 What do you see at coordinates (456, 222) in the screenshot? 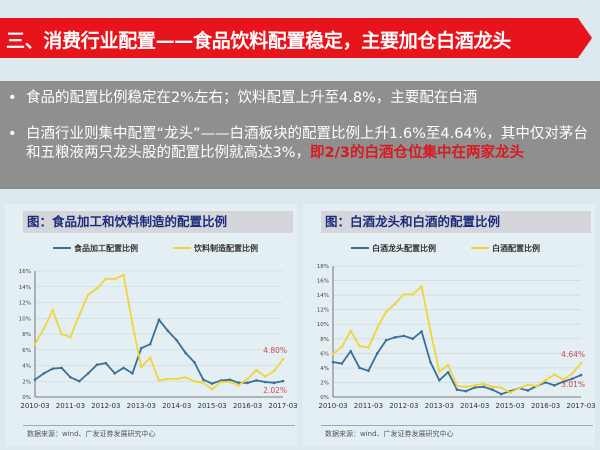
I see `chart-title: 图：白酒龙头和白酒的配置比例` at bounding box center [456, 222].